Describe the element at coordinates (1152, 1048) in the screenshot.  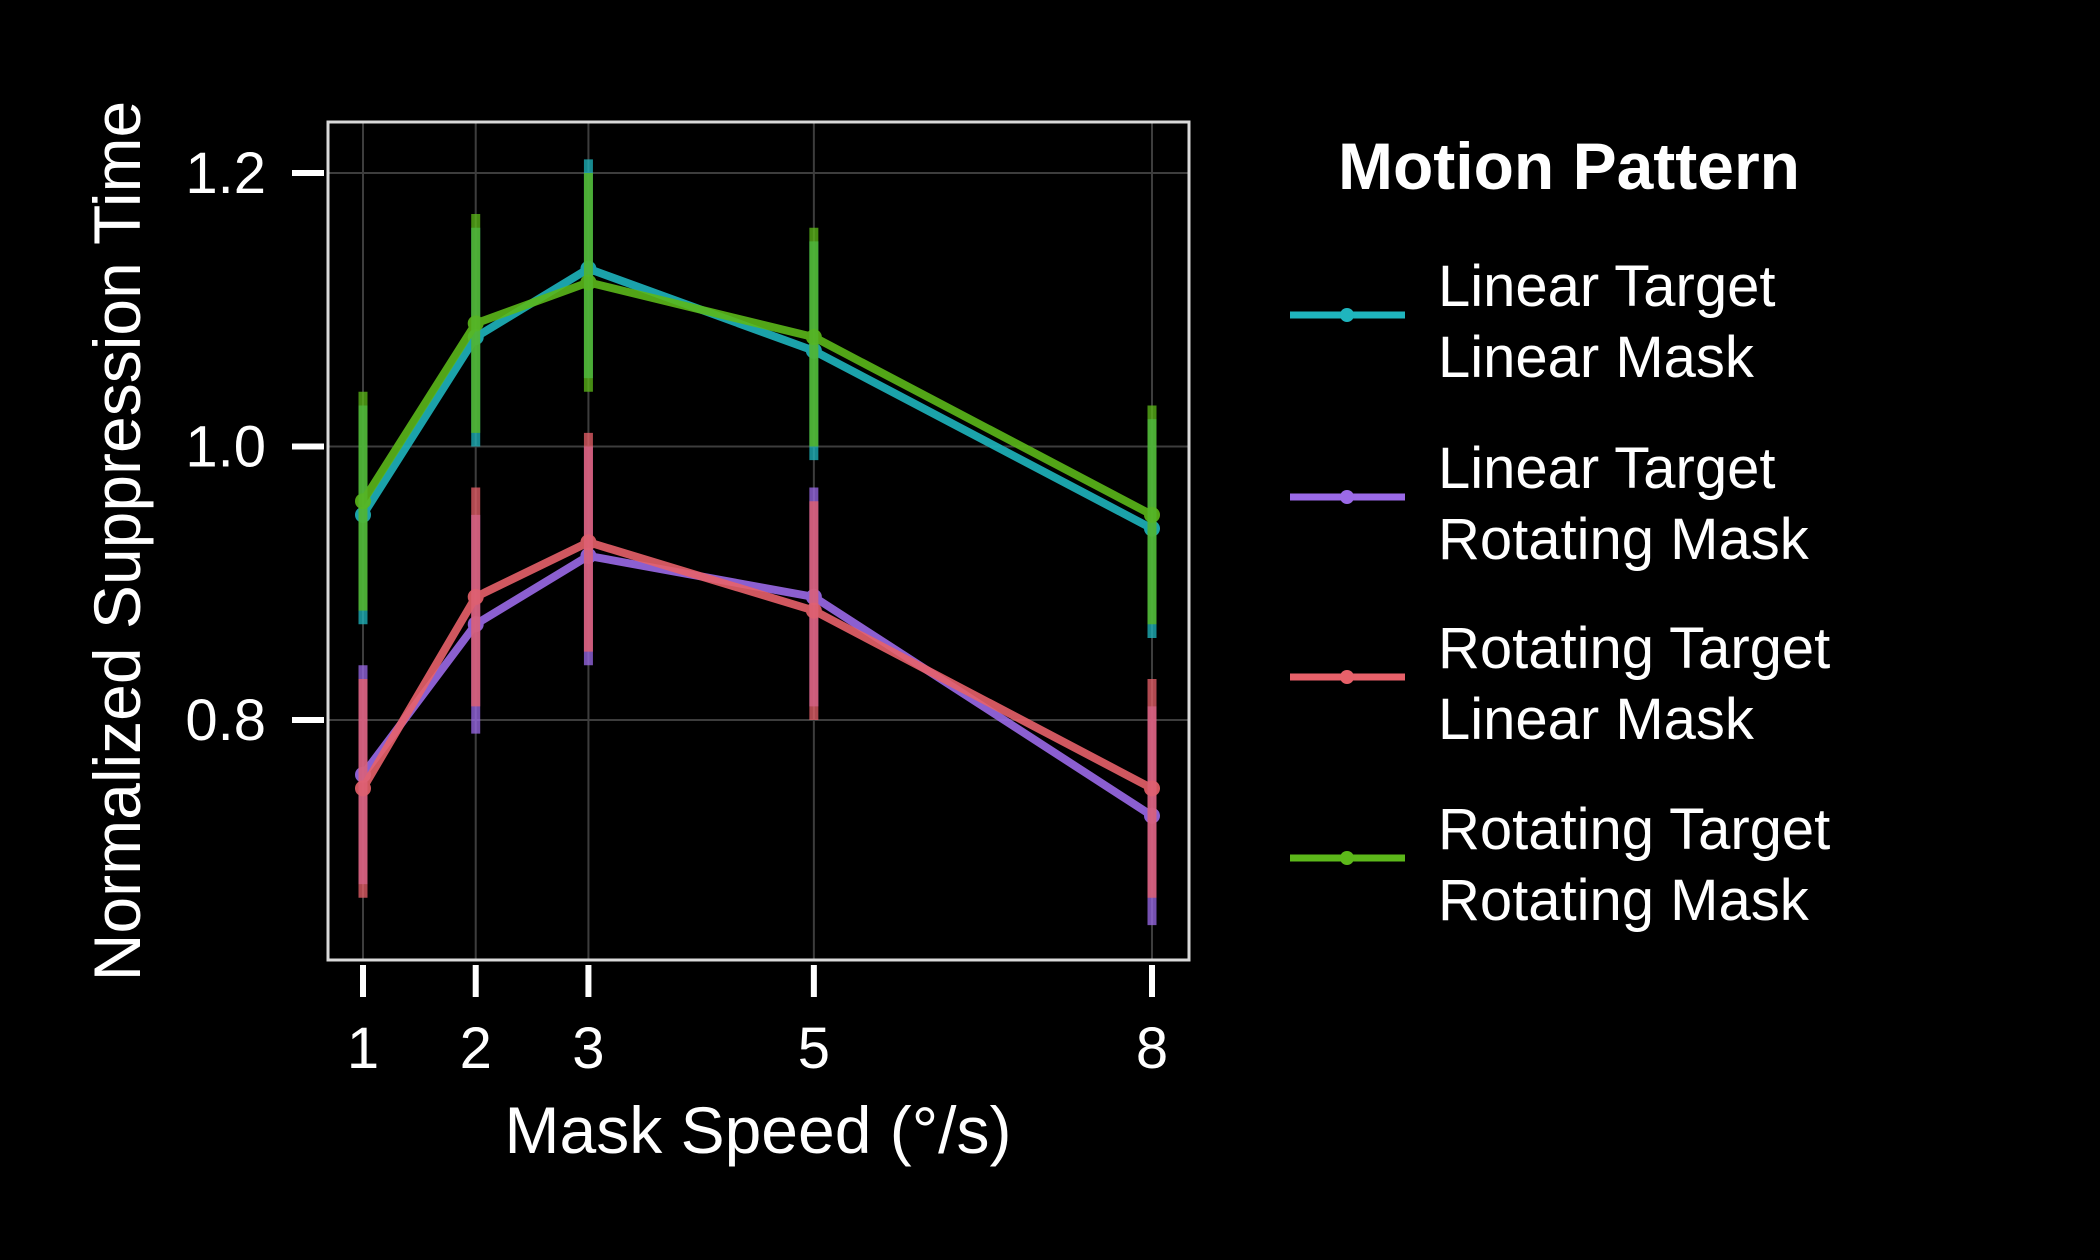
I see `x-tick-label: 8` at that location.